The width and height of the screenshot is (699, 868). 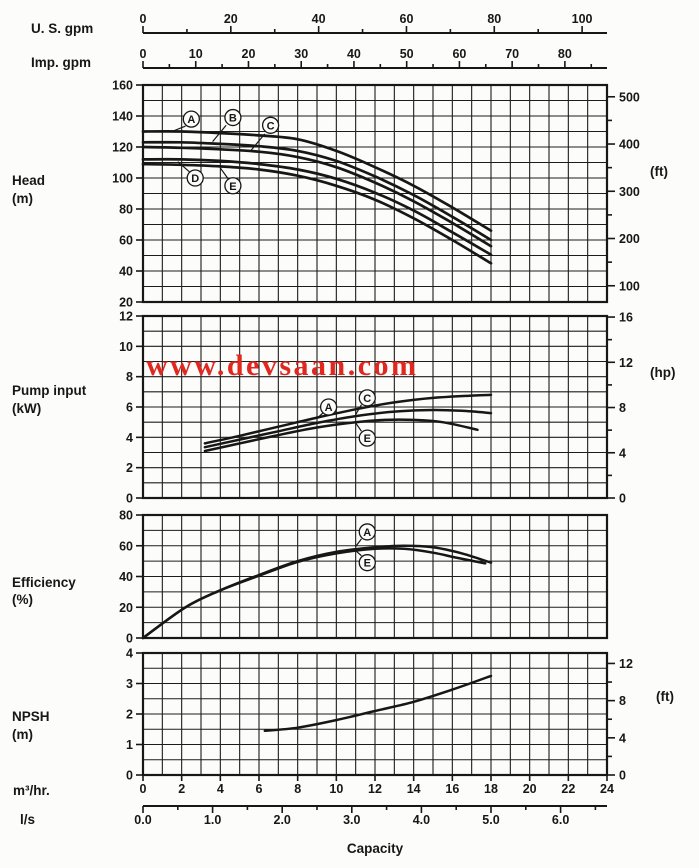 I want to click on l_s-scale-axis: 0.0 1.0 2.0 3.0 4.0 5.0 6.0, so click(x=370, y=816).